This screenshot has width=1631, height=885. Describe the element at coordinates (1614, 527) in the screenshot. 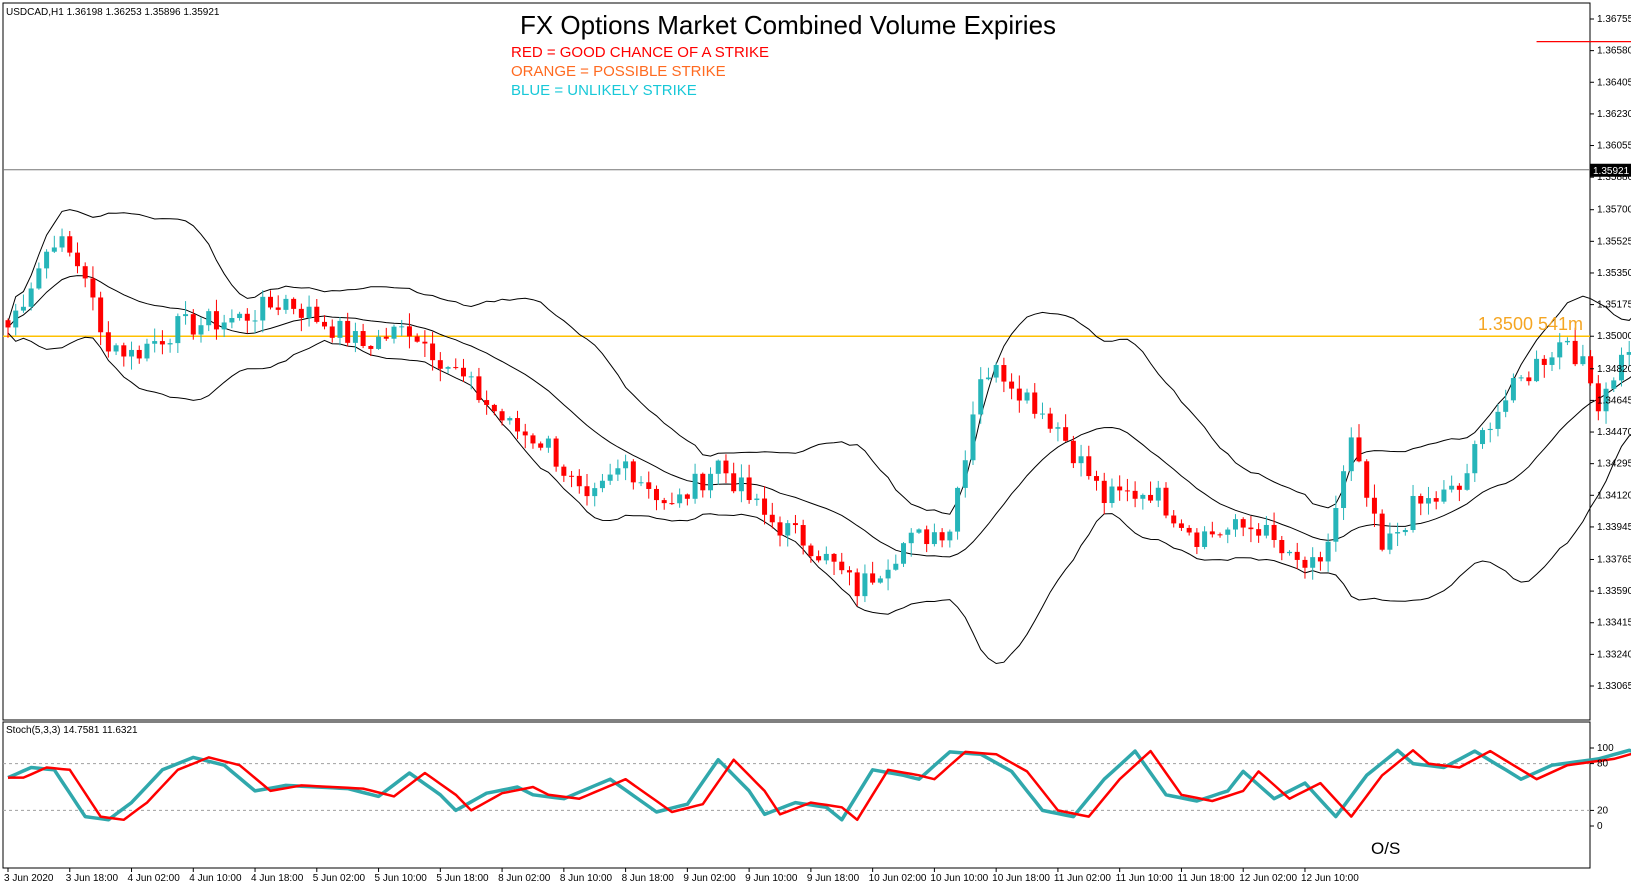

I see `price-tick-label: 1.33945` at that location.